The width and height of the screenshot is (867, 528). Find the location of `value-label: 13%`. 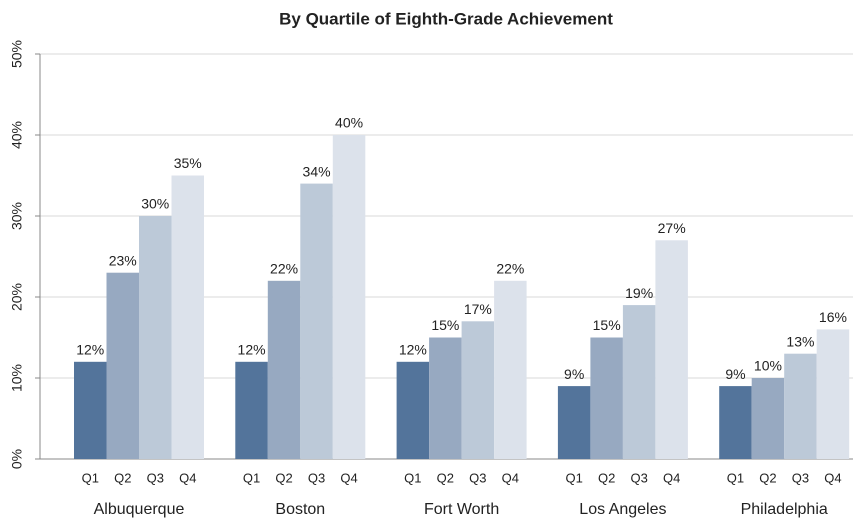

value-label: 13% is located at coordinates (800, 341).